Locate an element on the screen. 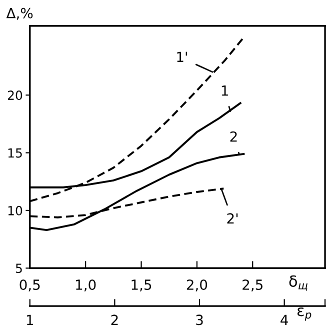  x-tick-label: 2,0 is located at coordinates (197, 285).